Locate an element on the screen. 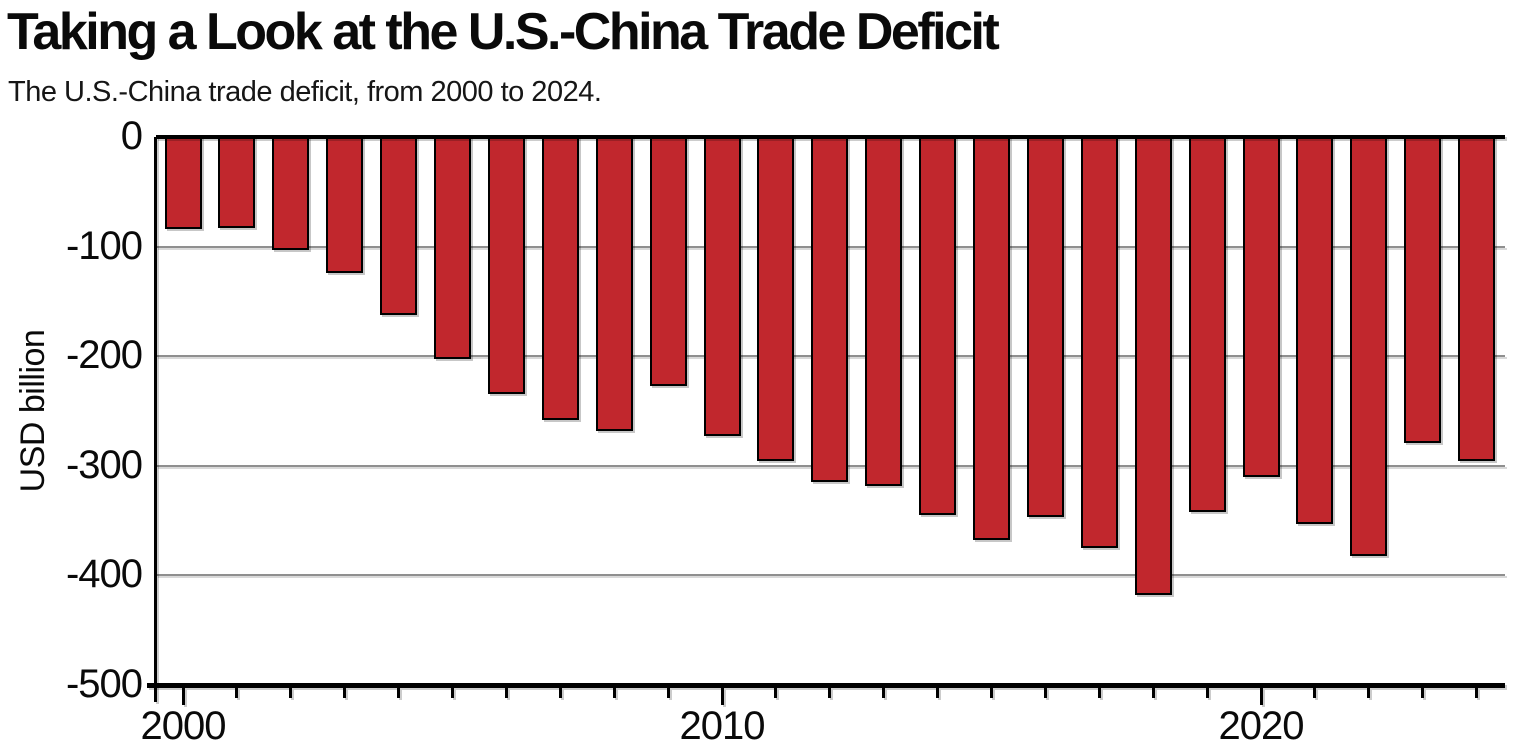  x-tick-2018 is located at coordinates (1153, 693).